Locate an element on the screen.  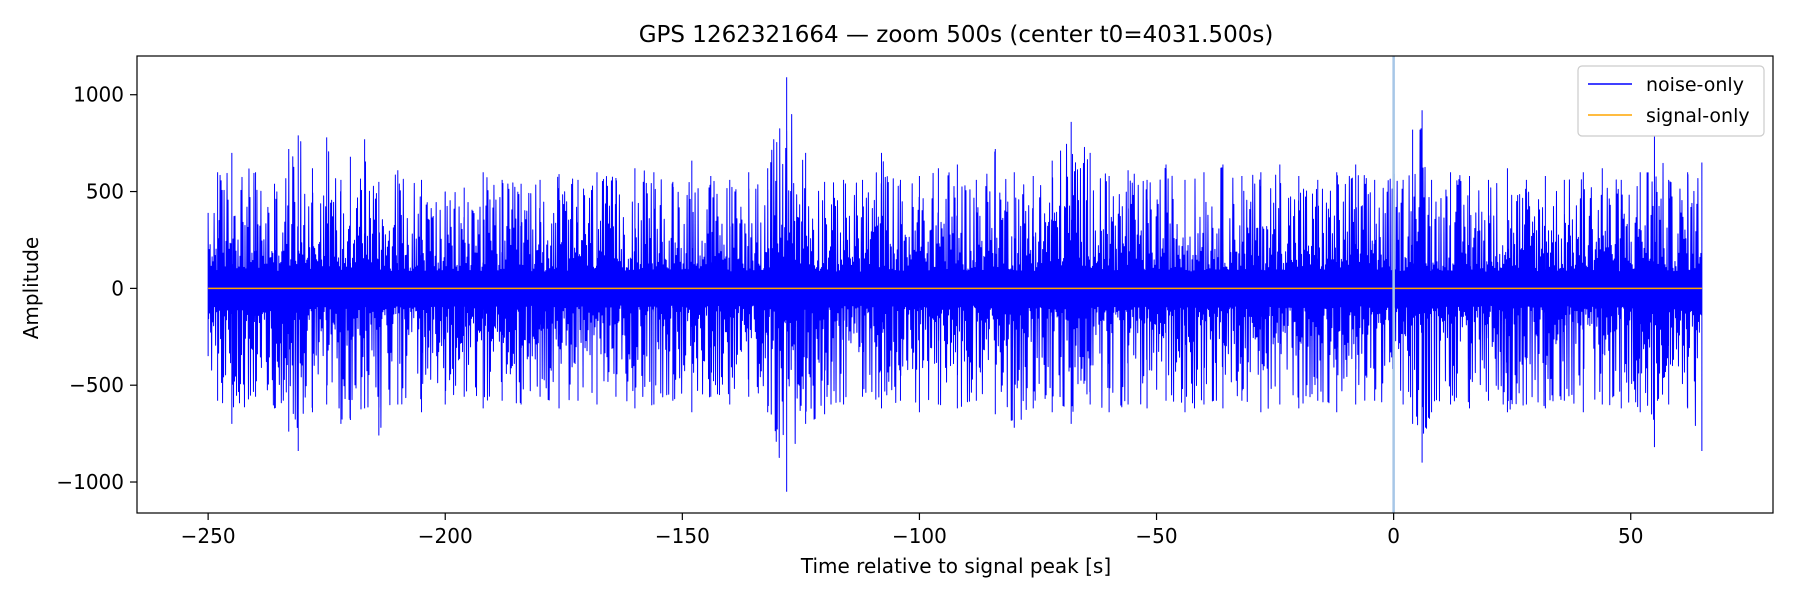
x-tick-label: −150 is located at coordinates (682, 536).